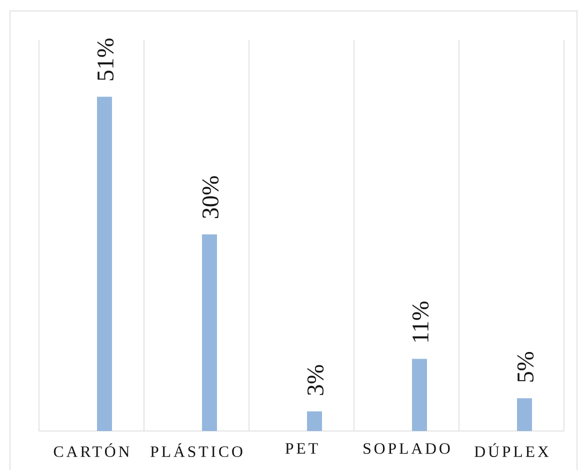  I want to click on data-label: 51%, so click(105, 59).